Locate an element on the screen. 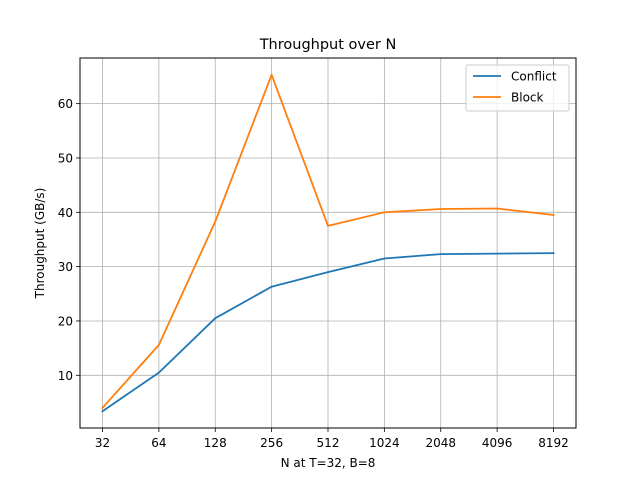 This screenshot has height=484, width=640. y-tick-label: 10 is located at coordinates (65, 376).